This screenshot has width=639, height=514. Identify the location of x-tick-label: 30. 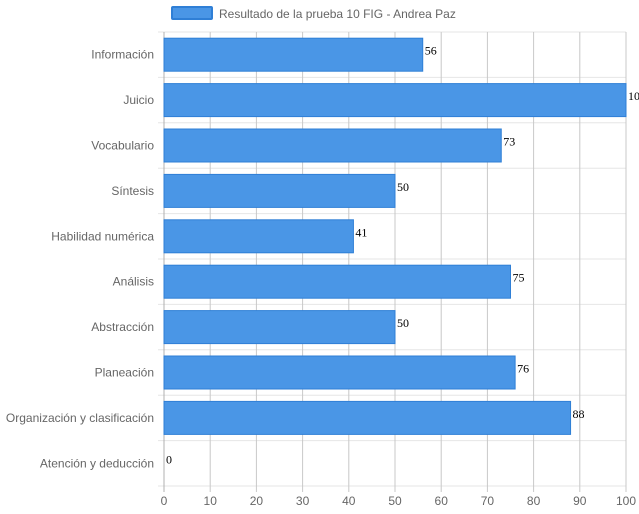
(303, 501).